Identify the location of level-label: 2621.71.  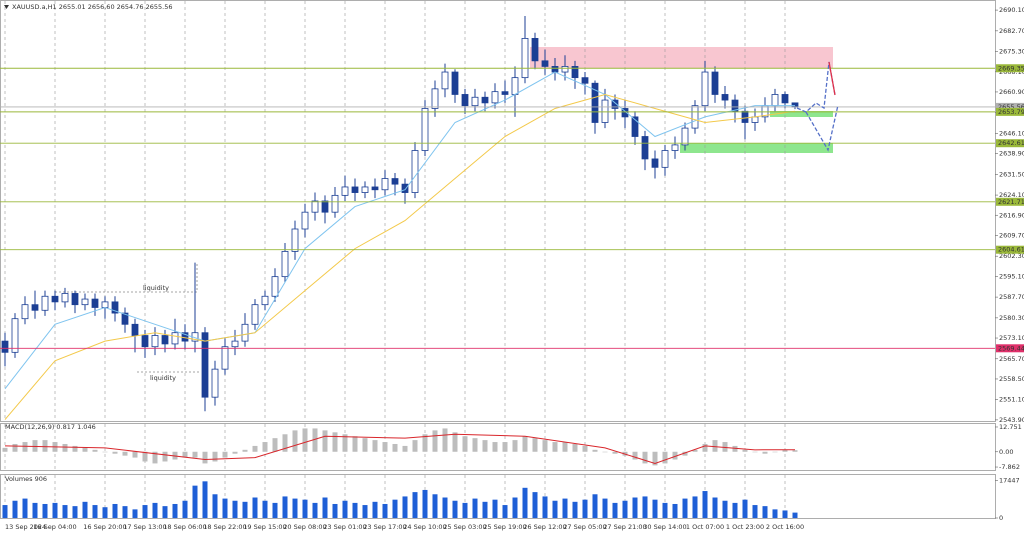
(1011, 202).